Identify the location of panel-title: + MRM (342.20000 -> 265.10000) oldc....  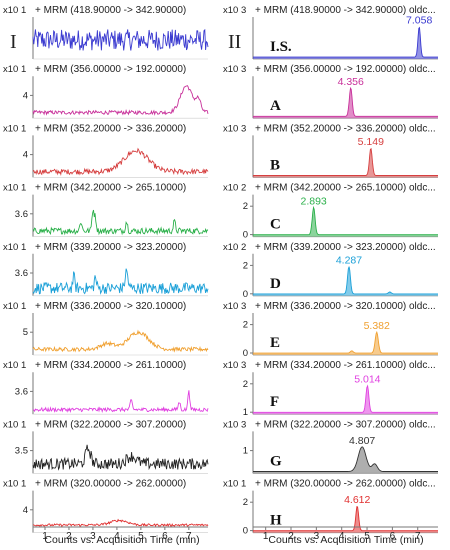
(345, 188).